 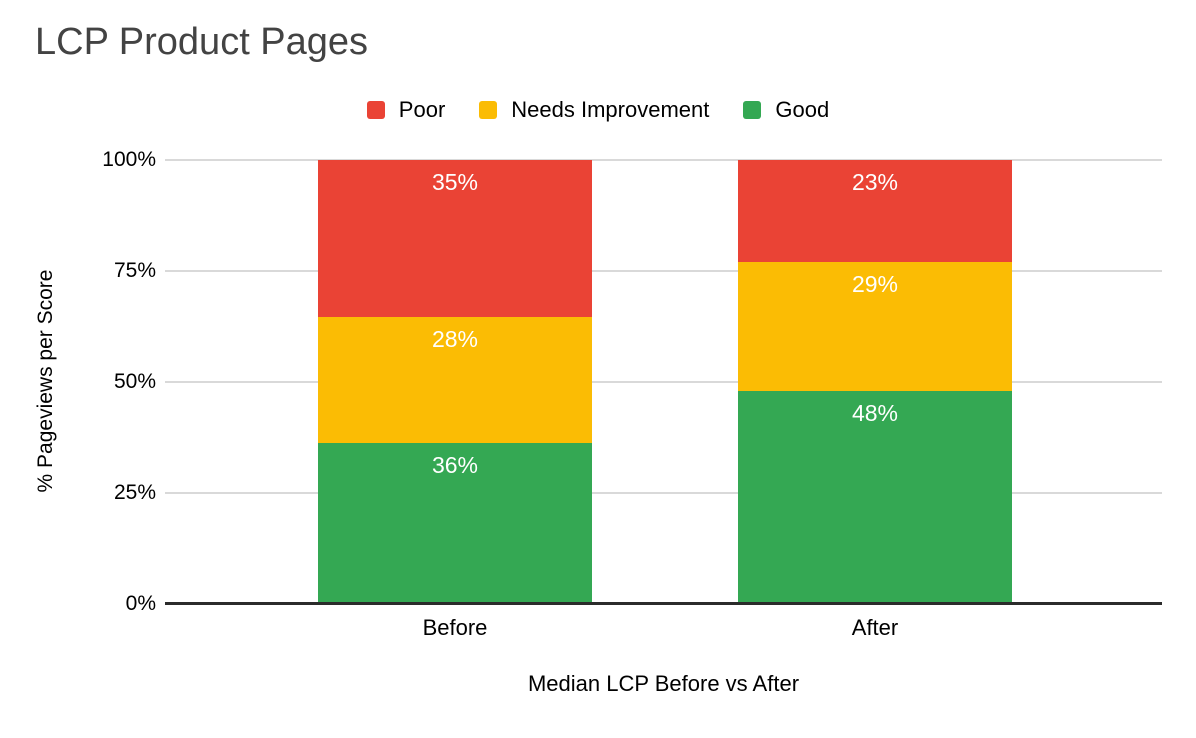 What do you see at coordinates (134, 492) in the screenshot?
I see `y-tick-label-25: 25%` at bounding box center [134, 492].